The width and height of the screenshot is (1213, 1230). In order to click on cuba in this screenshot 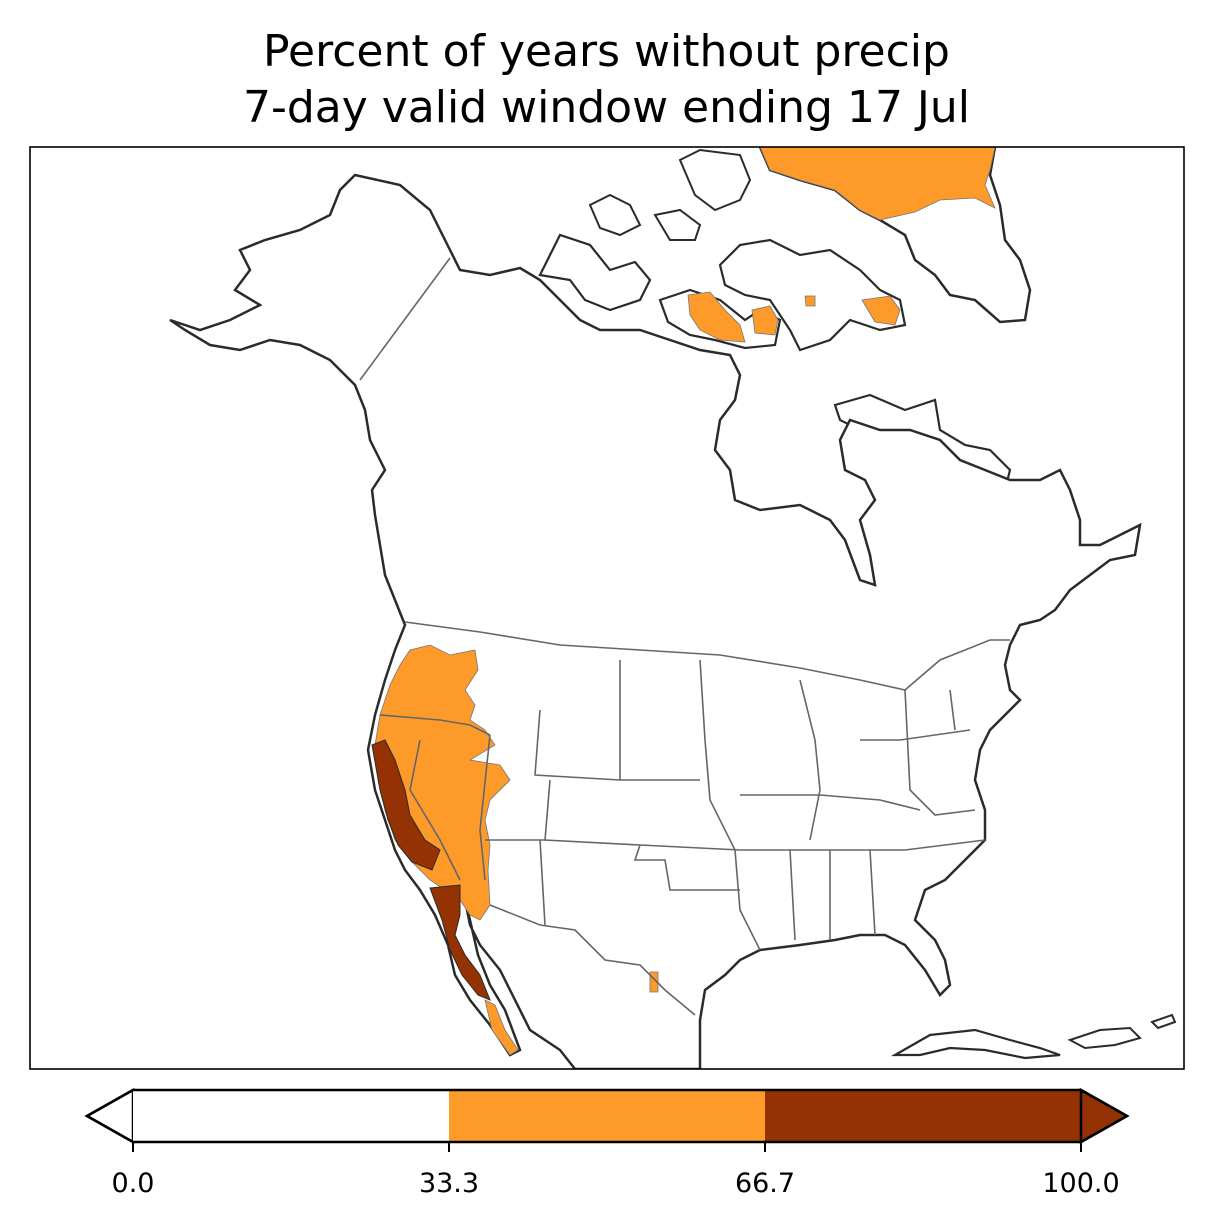, I will do `click(975, 1044)`.